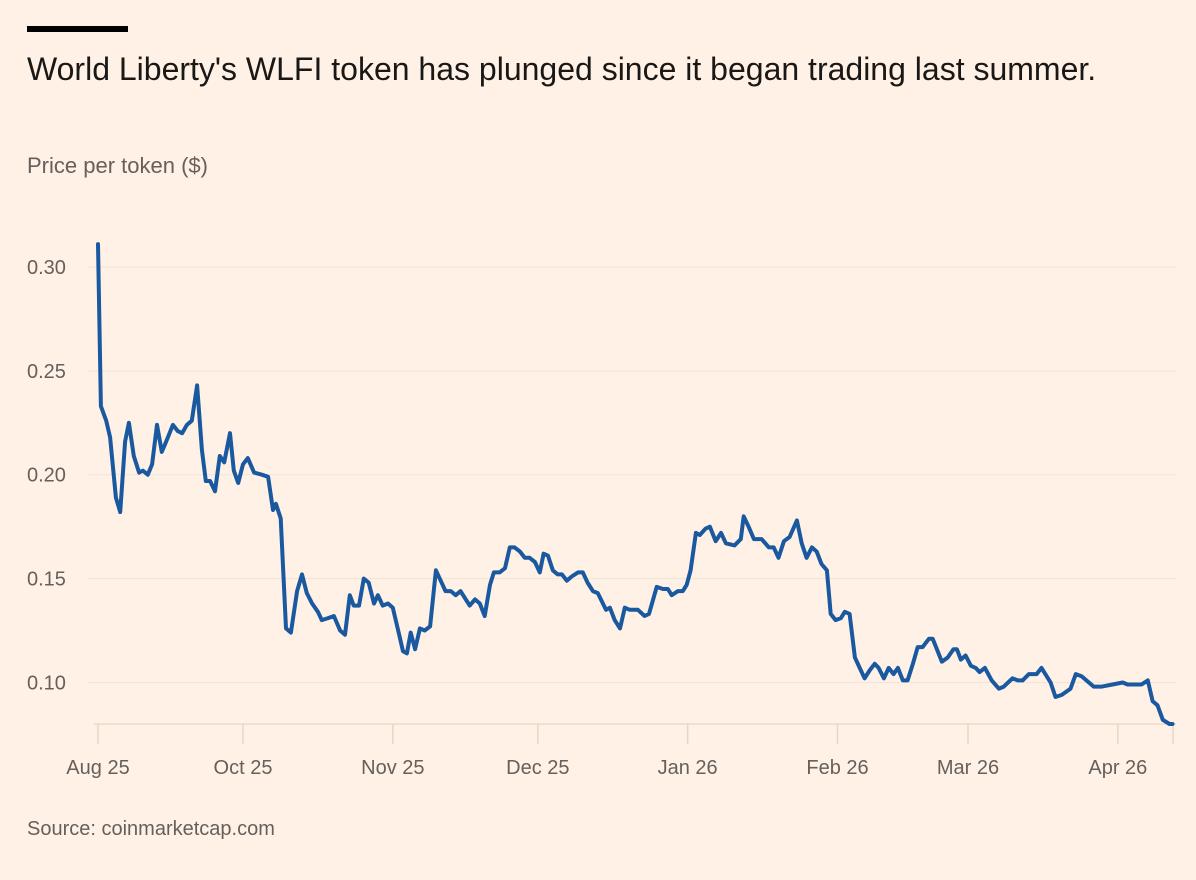 Image resolution: width=1196 pixels, height=880 pixels. Describe the element at coordinates (117, 165) in the screenshot. I see `y-axis-label: Price per token ($)` at that location.